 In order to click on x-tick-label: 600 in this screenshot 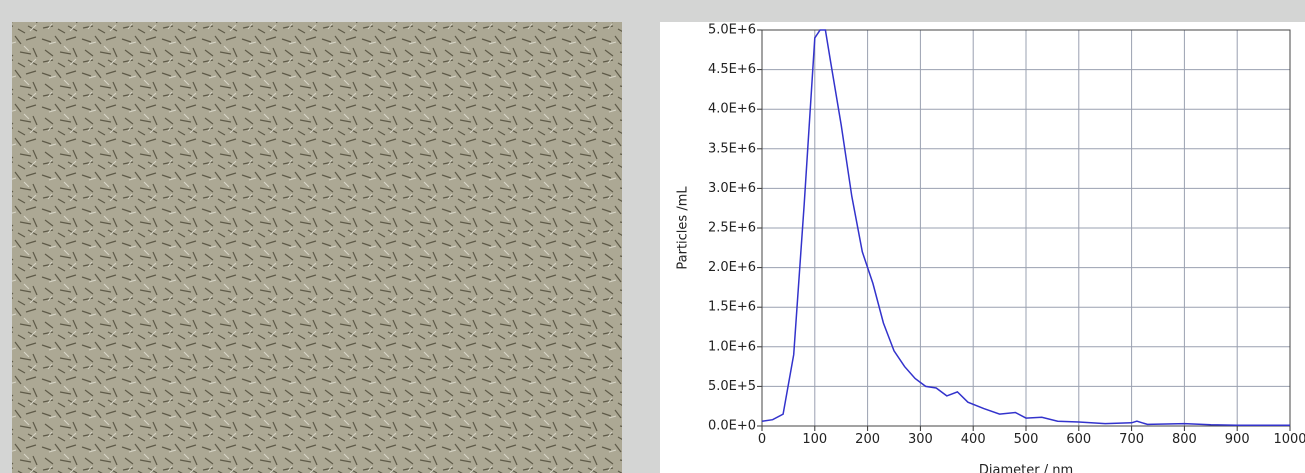, I will do `click(1078, 439)`.